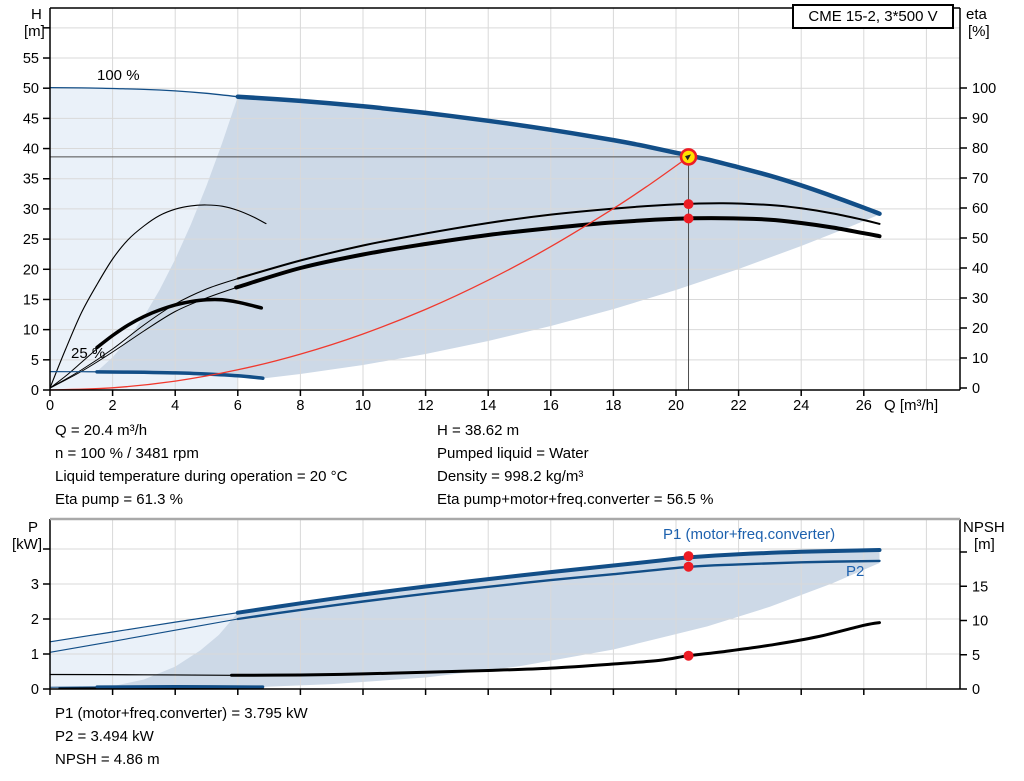  I want to click on tick-label: 3, so click(35, 585).